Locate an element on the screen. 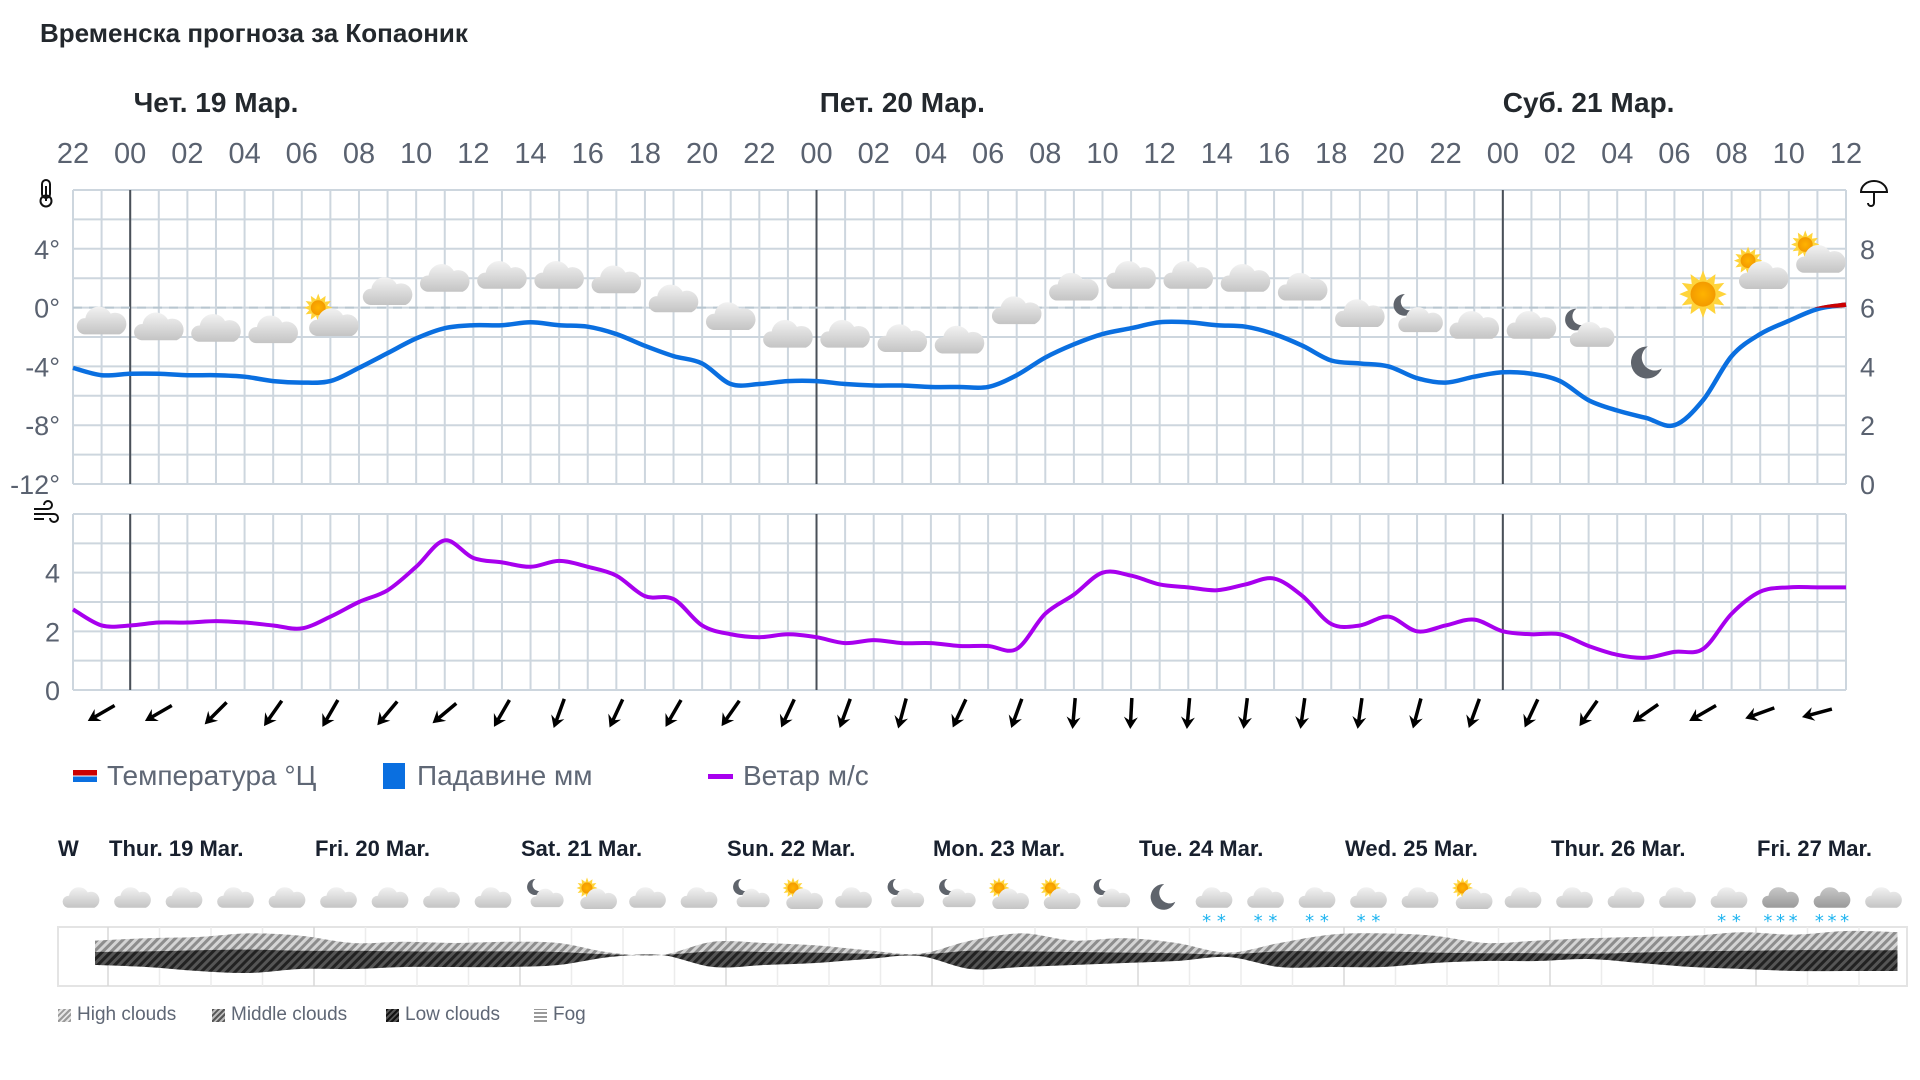  hour-label: 04 is located at coordinates (244, 154).